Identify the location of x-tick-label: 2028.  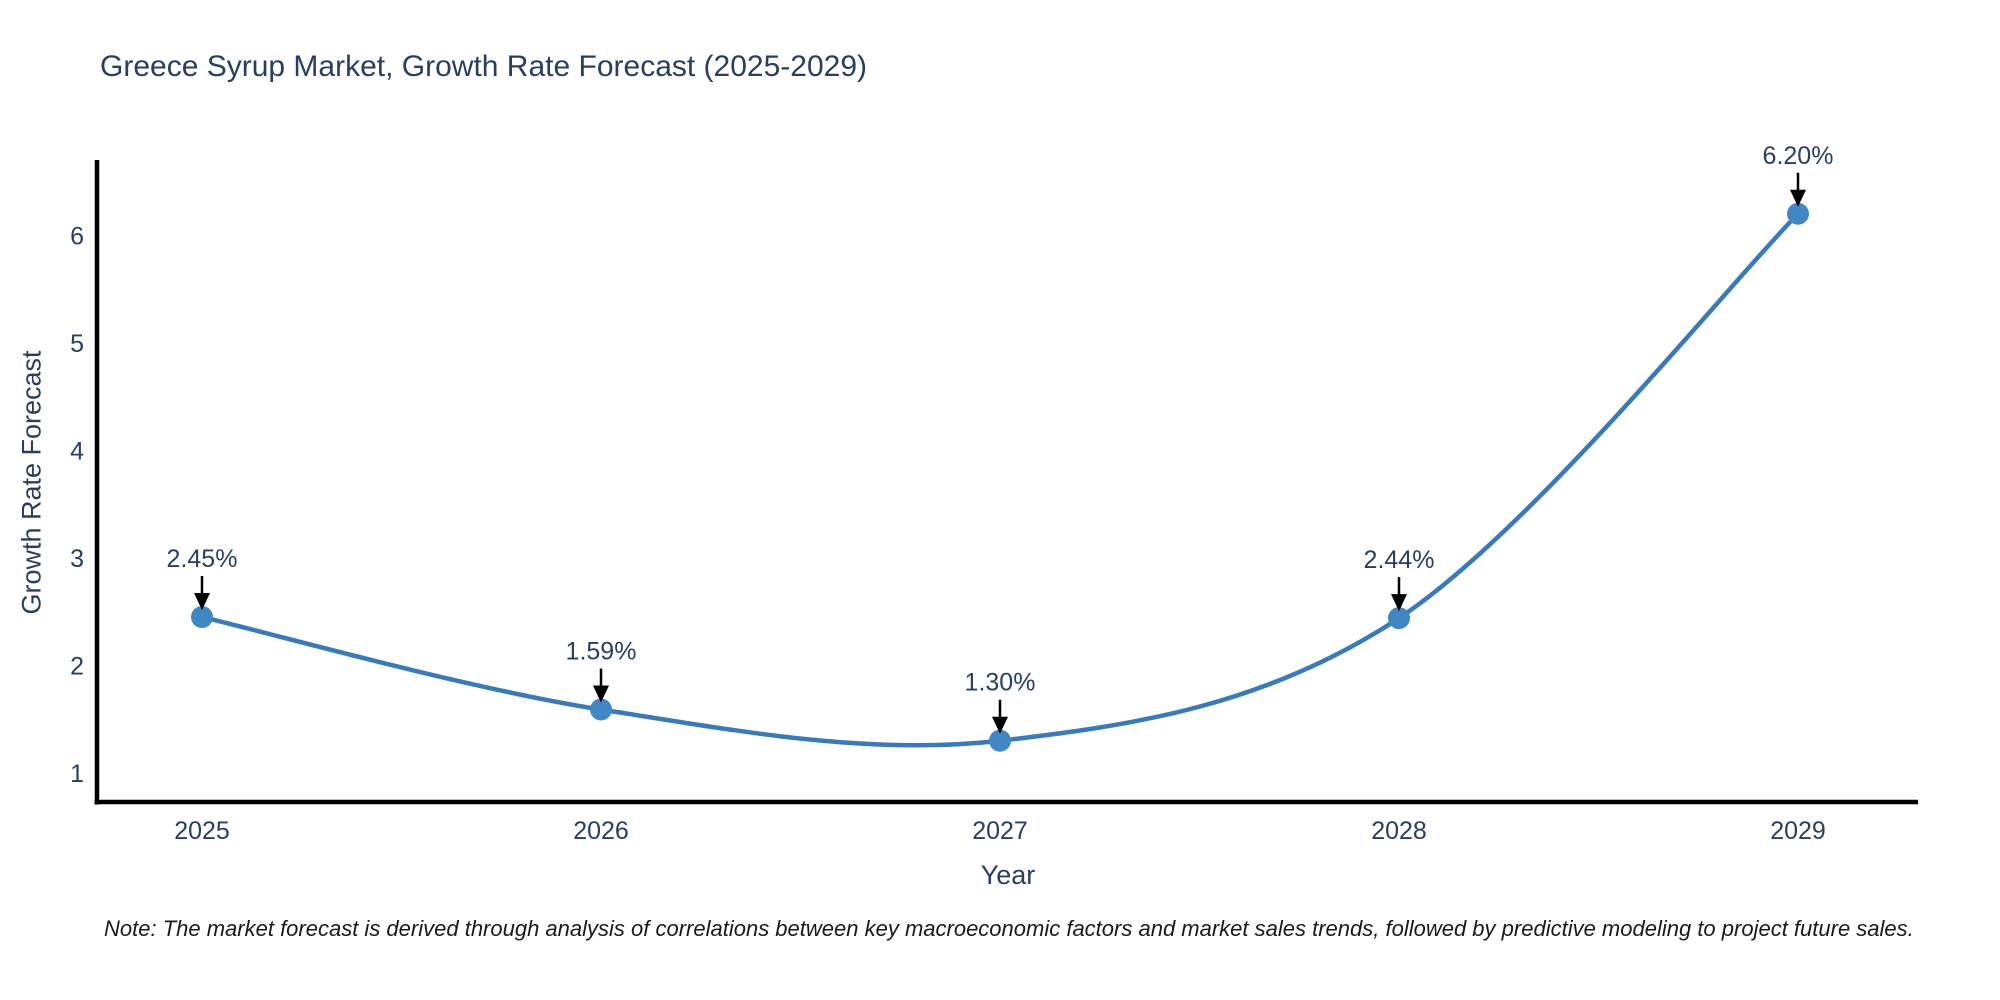
(1399, 831).